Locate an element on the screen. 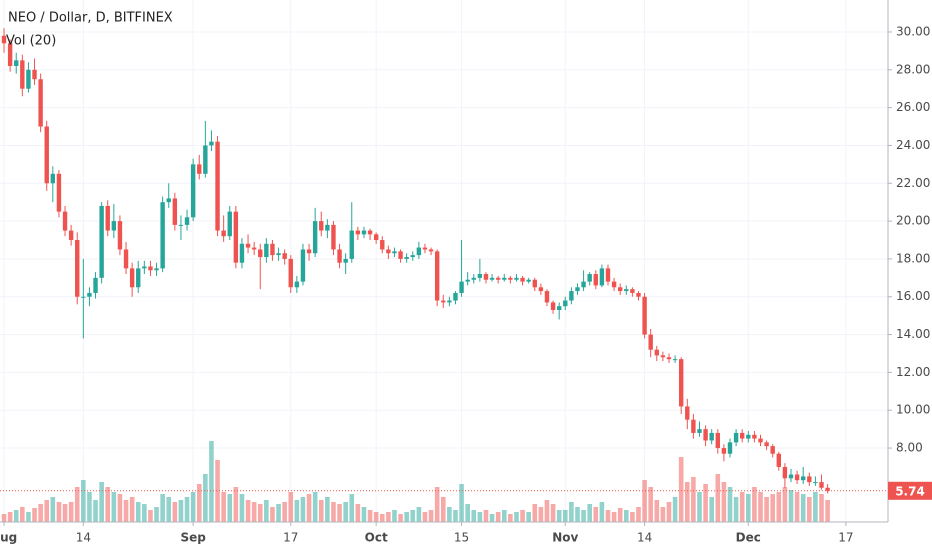  x-tick-label: Aug is located at coordinates (8, 538).